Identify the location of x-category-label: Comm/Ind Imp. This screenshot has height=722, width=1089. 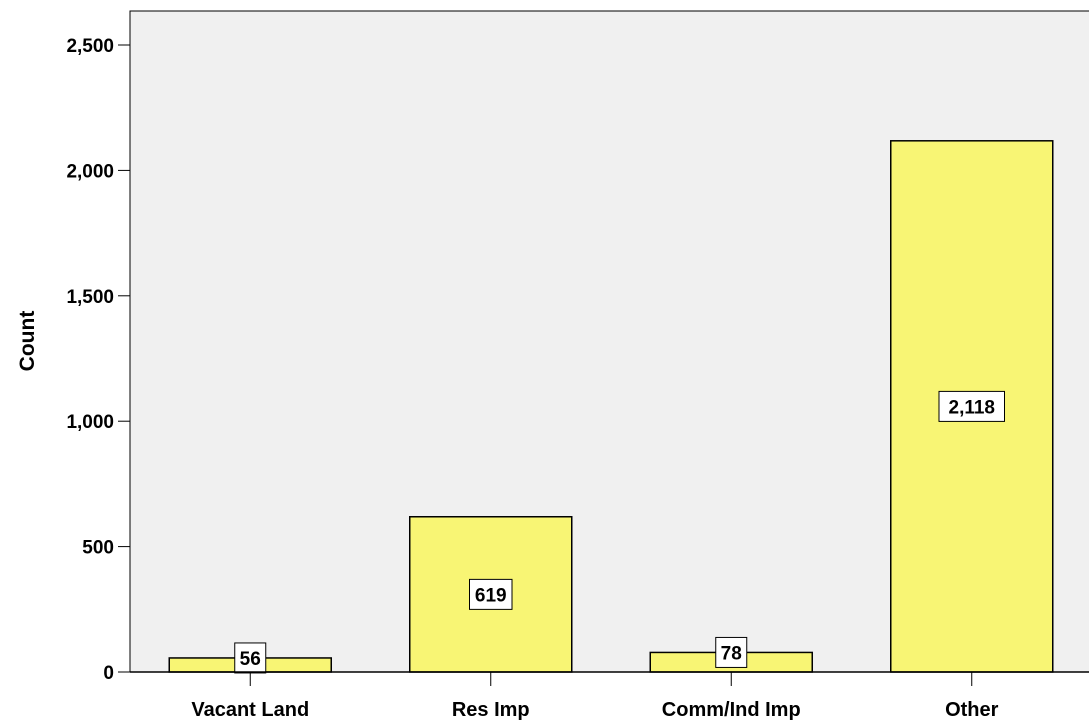
(731, 710).